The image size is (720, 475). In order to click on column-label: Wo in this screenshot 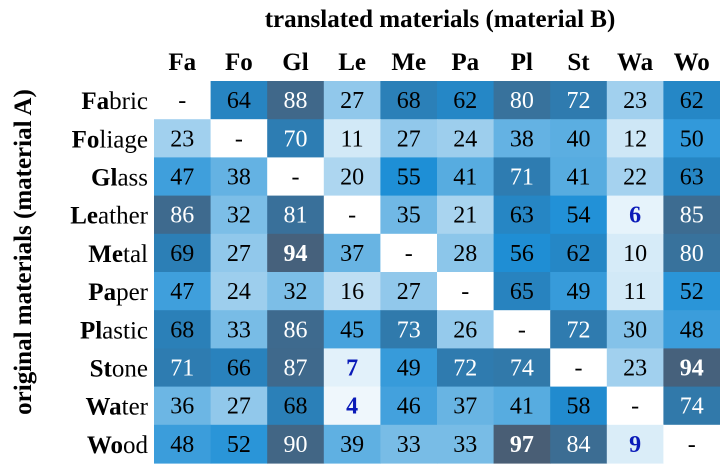, I will do `click(692, 62)`.